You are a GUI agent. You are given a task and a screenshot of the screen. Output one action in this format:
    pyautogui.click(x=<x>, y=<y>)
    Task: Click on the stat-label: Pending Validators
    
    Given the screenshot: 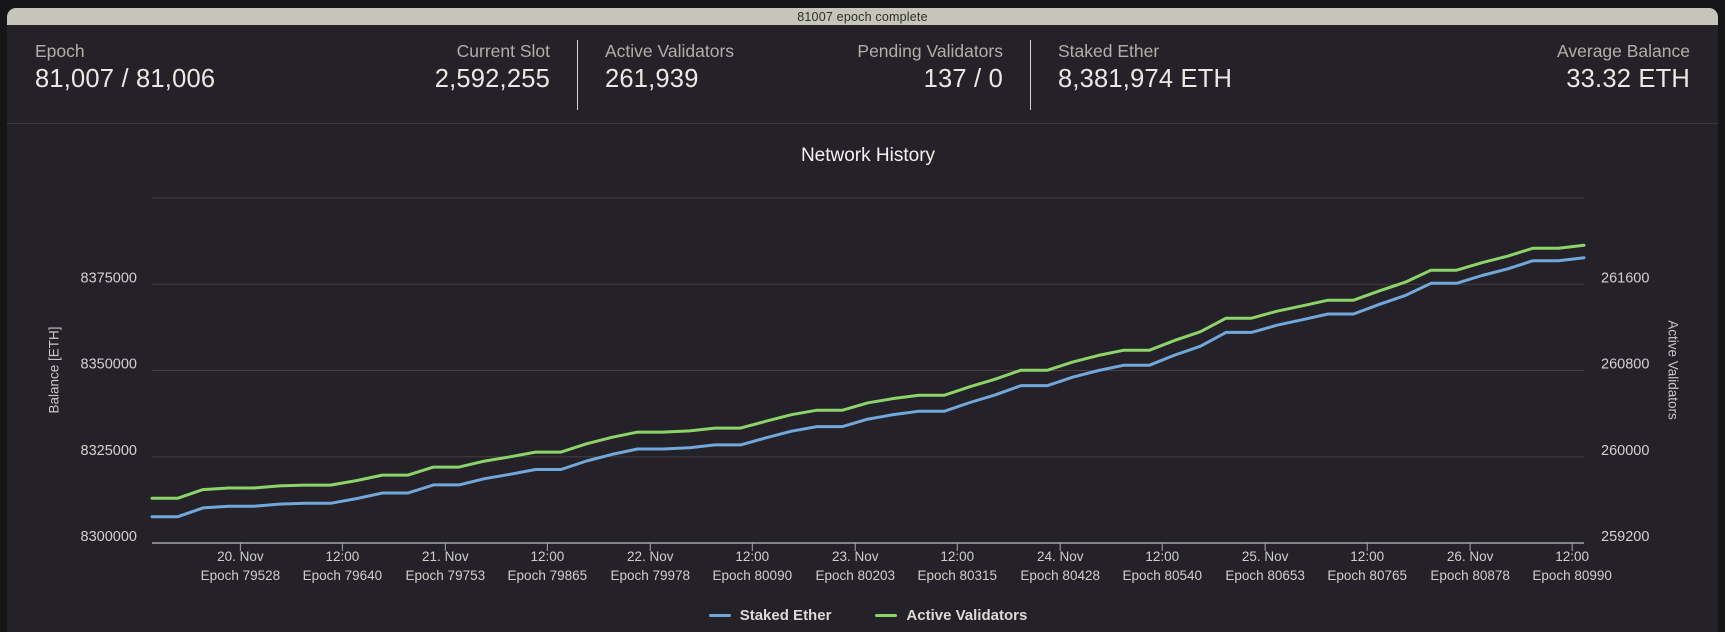 What is the action you would take?
    pyautogui.click(x=930, y=51)
    